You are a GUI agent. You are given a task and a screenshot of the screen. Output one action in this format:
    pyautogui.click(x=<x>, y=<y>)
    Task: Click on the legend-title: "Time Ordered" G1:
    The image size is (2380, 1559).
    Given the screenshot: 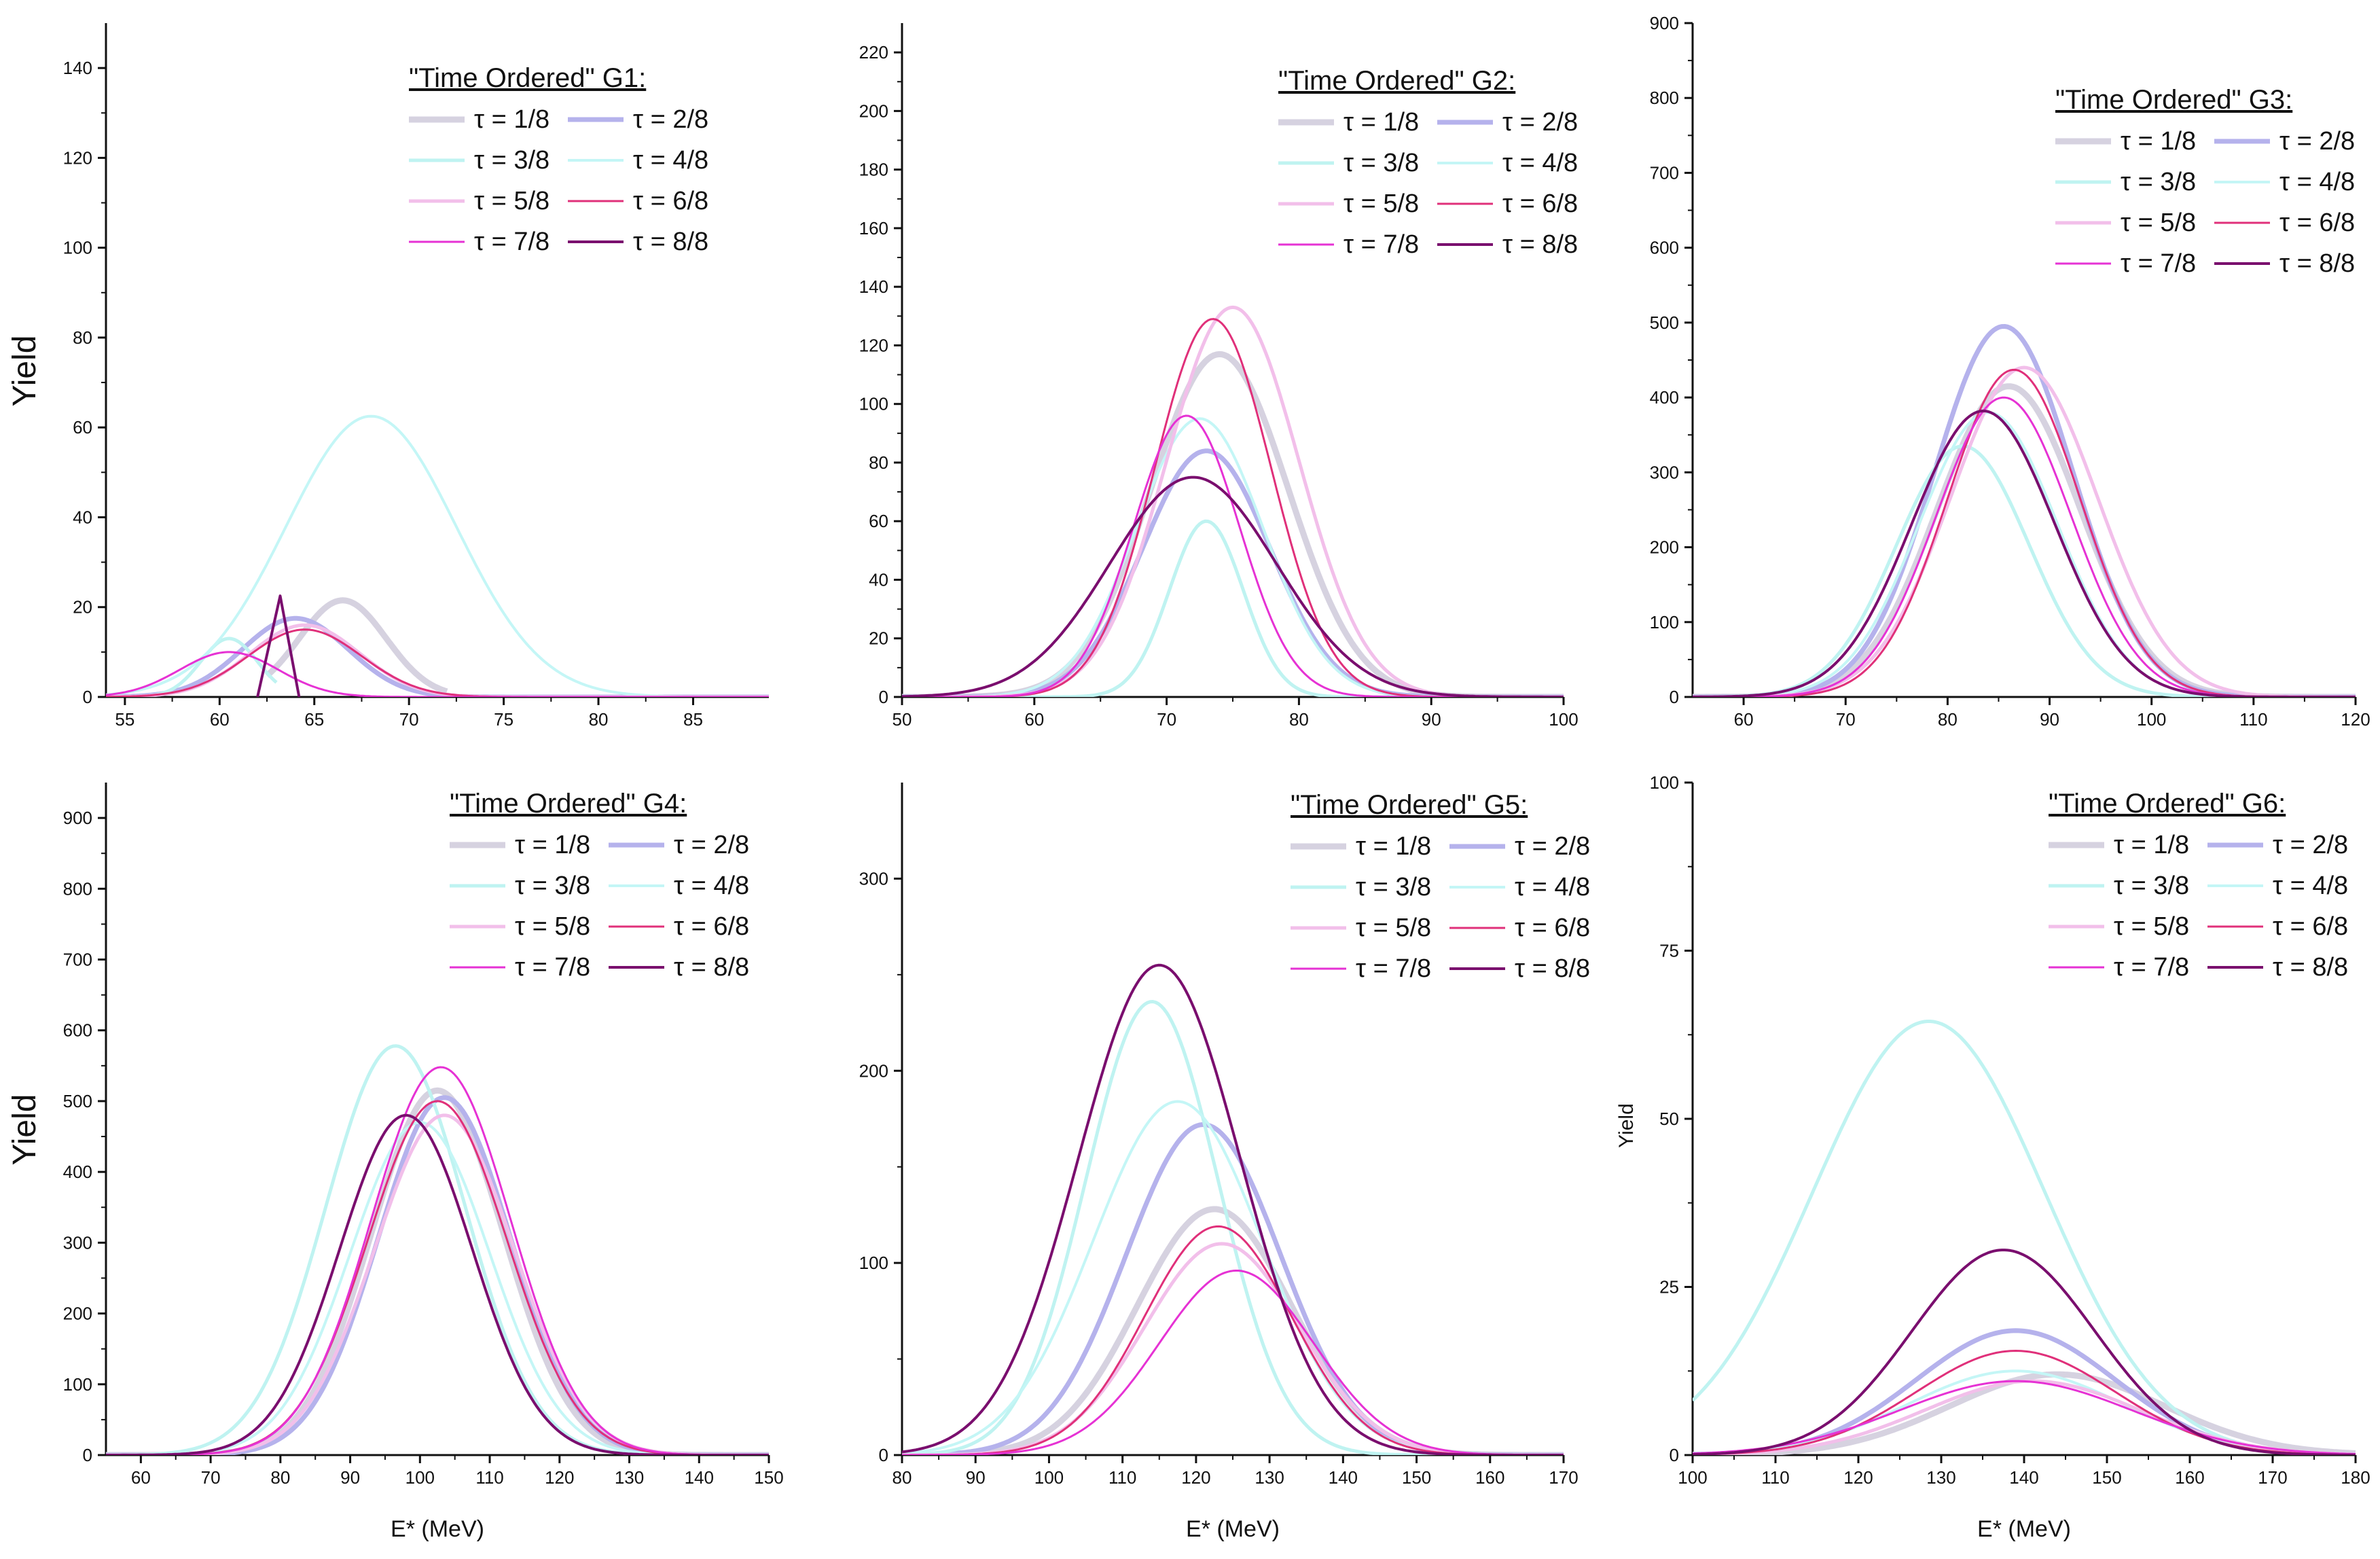 What is the action you would take?
    pyautogui.click(x=527, y=78)
    